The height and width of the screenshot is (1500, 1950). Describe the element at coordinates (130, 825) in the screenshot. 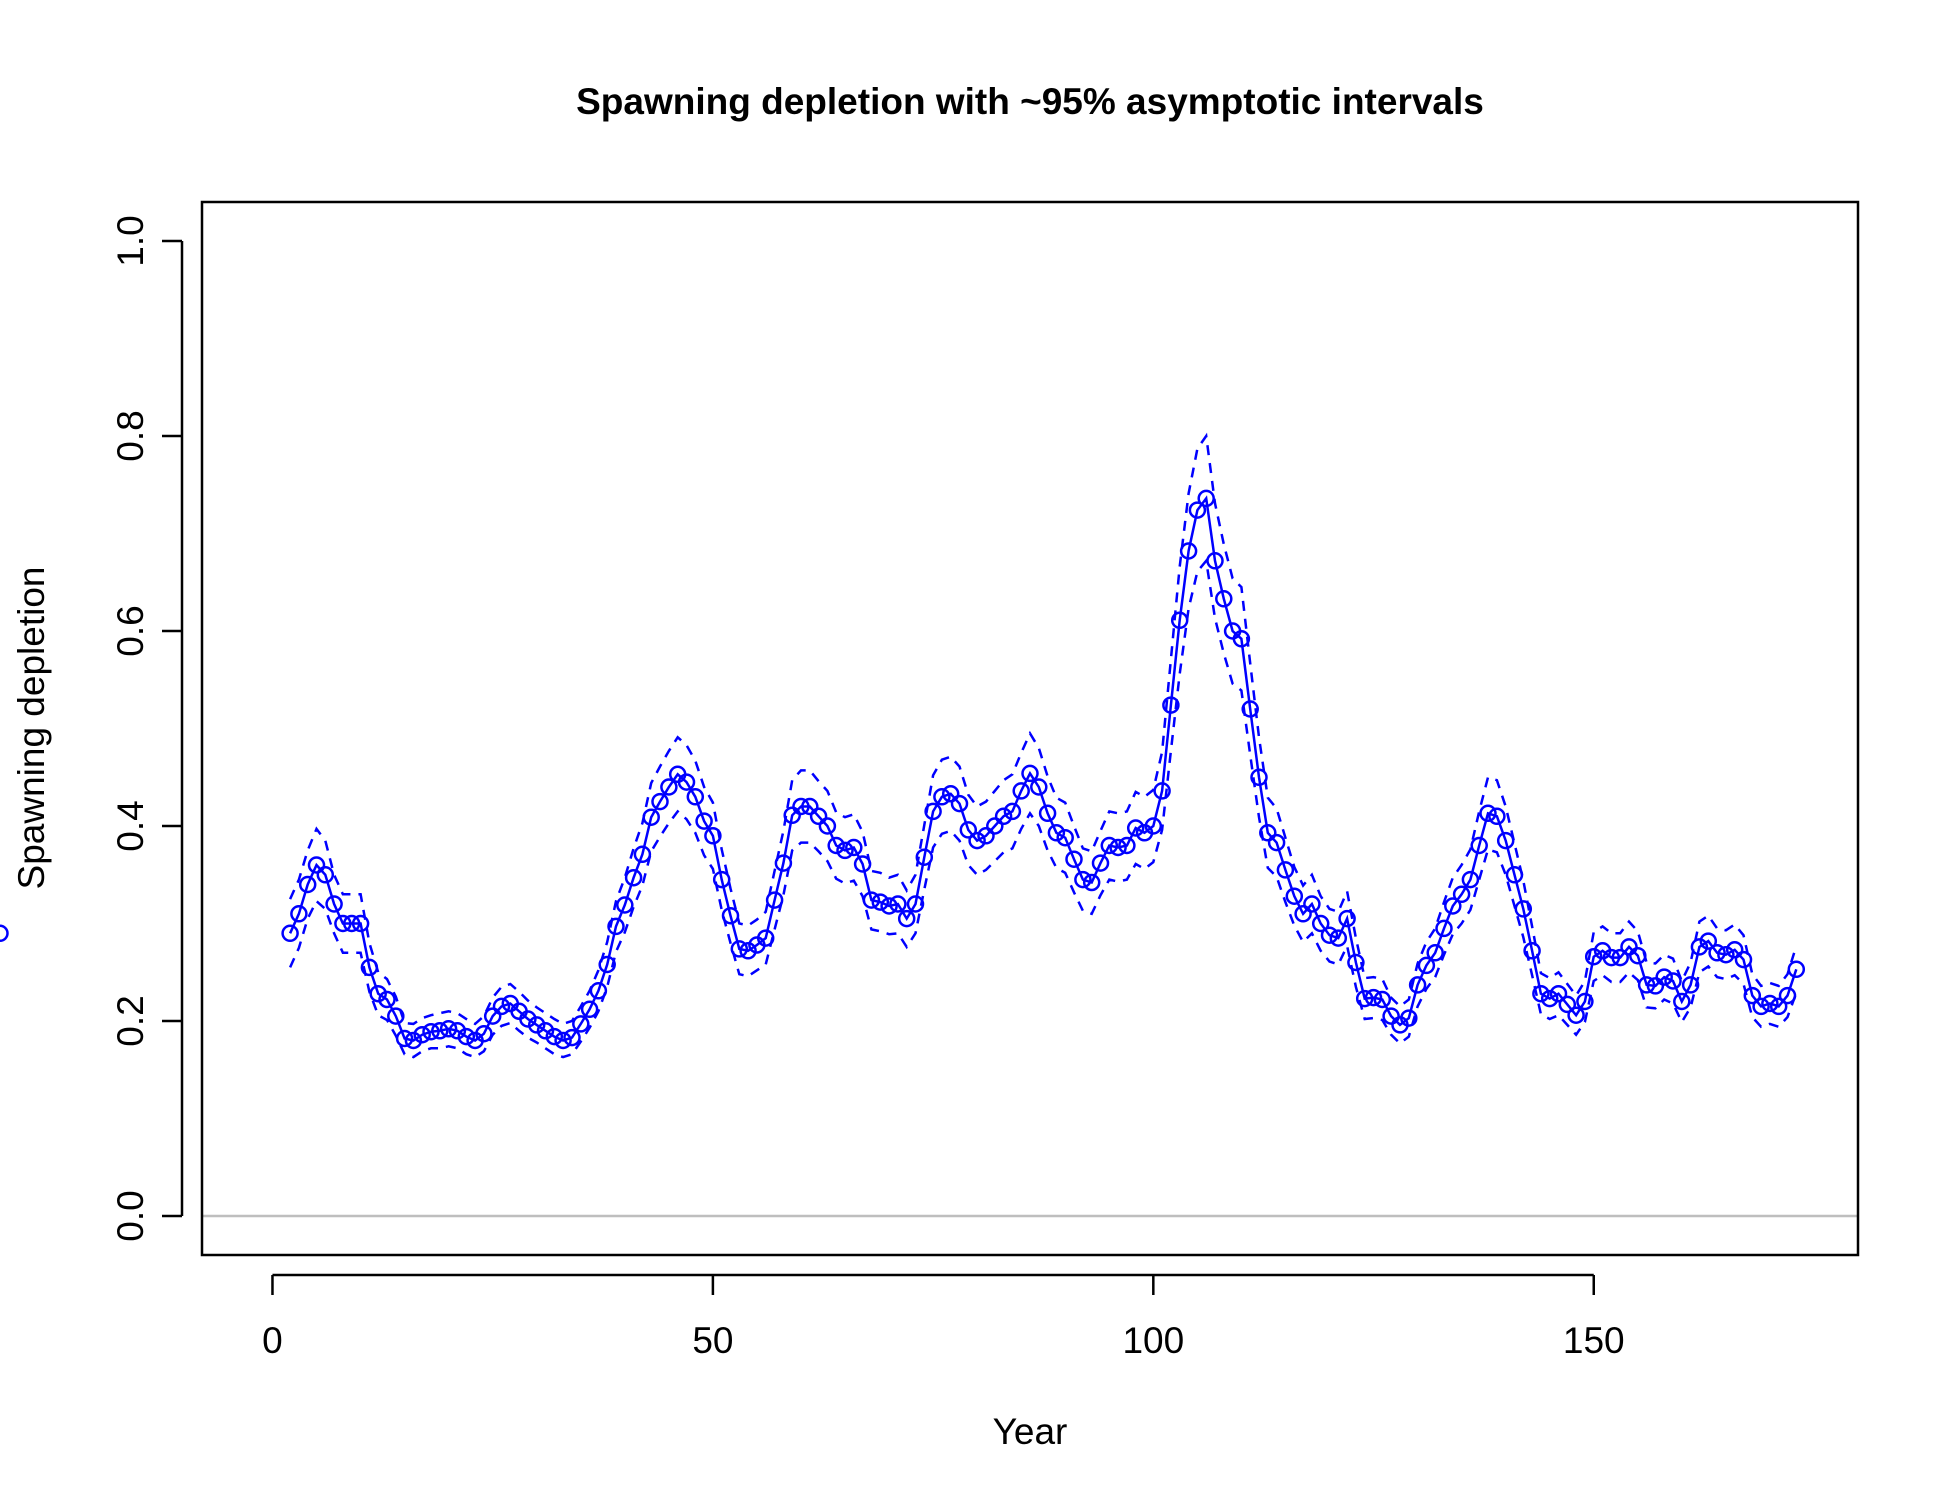

I see `y-tick-label: 0.4` at that location.